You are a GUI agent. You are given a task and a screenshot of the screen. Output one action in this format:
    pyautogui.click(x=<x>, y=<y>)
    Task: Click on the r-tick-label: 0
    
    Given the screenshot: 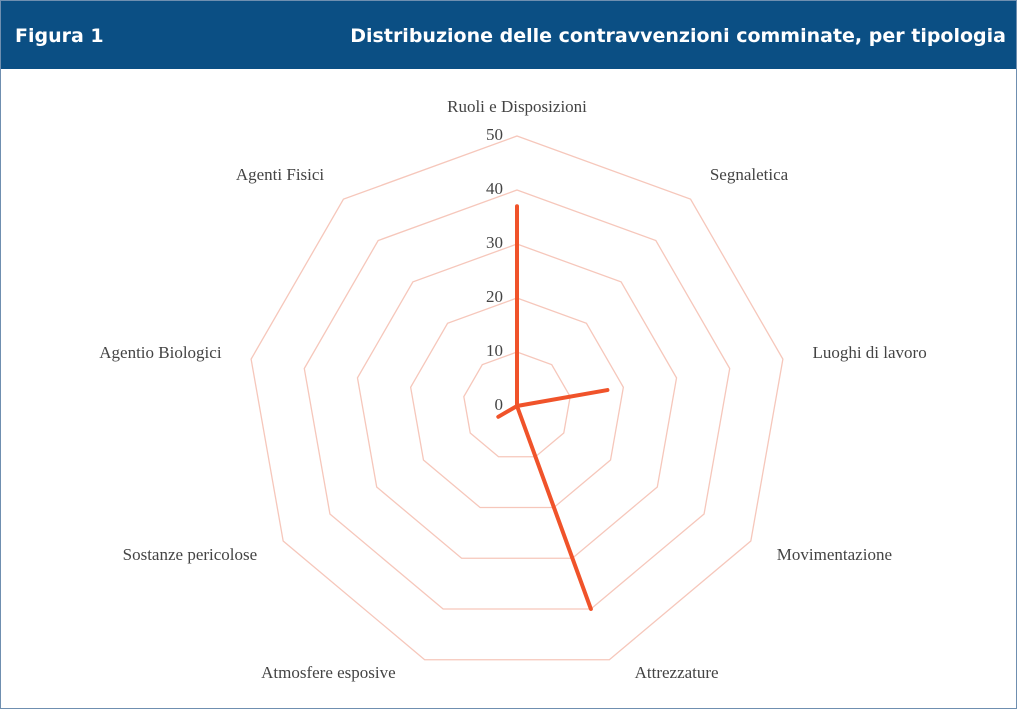 What is the action you would take?
    pyautogui.click(x=499, y=404)
    